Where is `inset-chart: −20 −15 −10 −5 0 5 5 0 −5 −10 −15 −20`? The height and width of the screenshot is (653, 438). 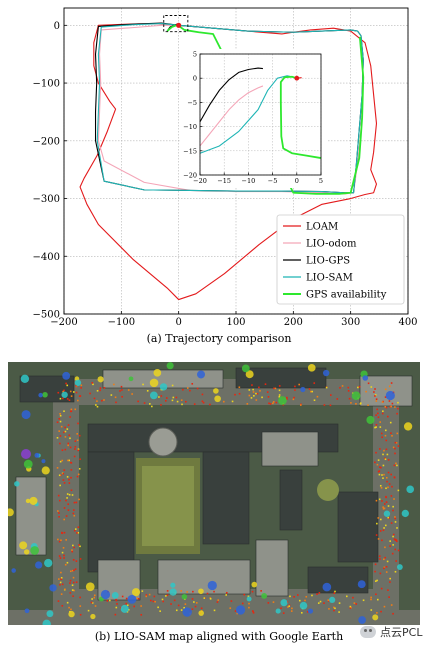
inset-chart: −20 −15 −10 −5 0 5 5 0 −5 −10 −15 −20 is located at coordinates (253, 118).